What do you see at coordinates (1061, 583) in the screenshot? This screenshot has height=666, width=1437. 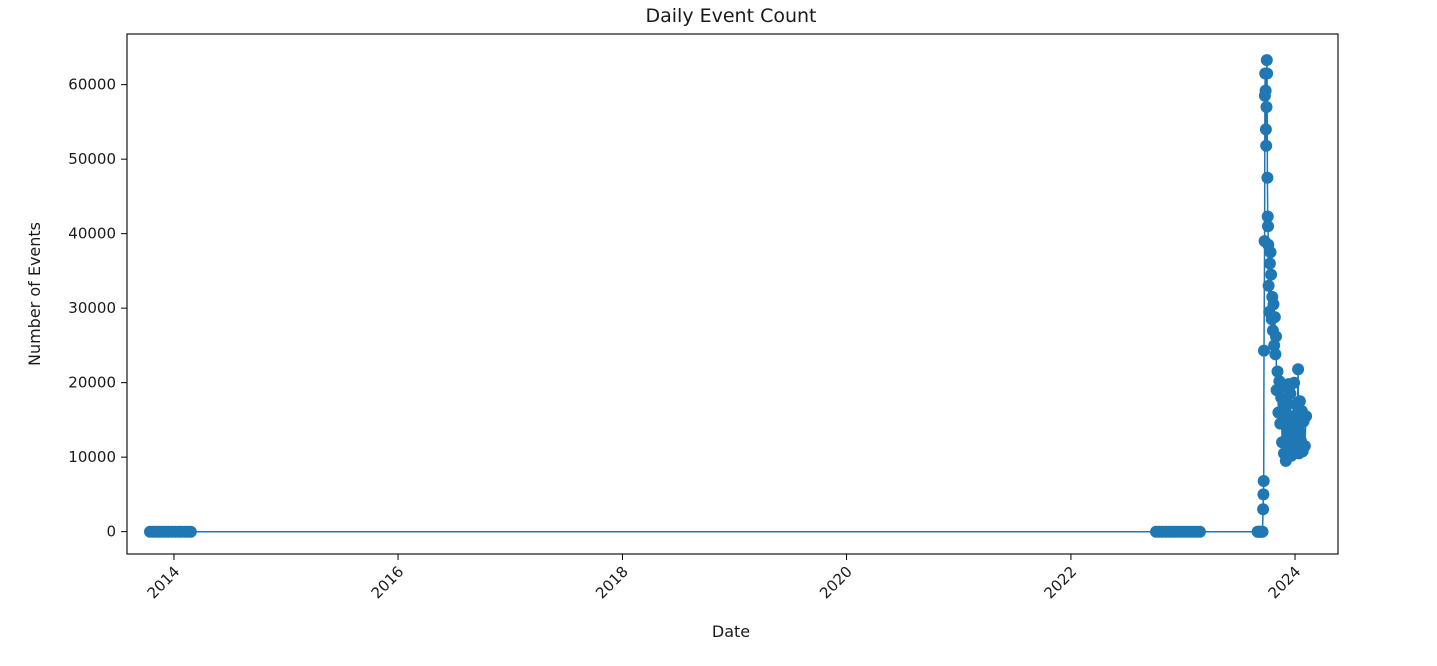 I see `x-tick-label: 2022` at bounding box center [1061, 583].